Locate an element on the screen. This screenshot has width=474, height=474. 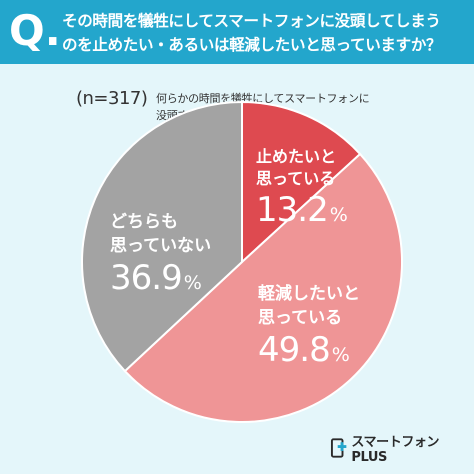
slice-label-reduce-line-1: 軽減したいと is located at coordinates (309, 294).